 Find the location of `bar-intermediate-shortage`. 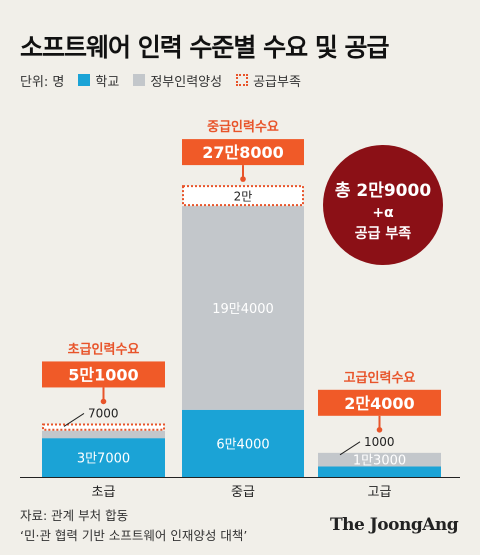

bar-intermediate-shortage is located at coordinates (243, 196).